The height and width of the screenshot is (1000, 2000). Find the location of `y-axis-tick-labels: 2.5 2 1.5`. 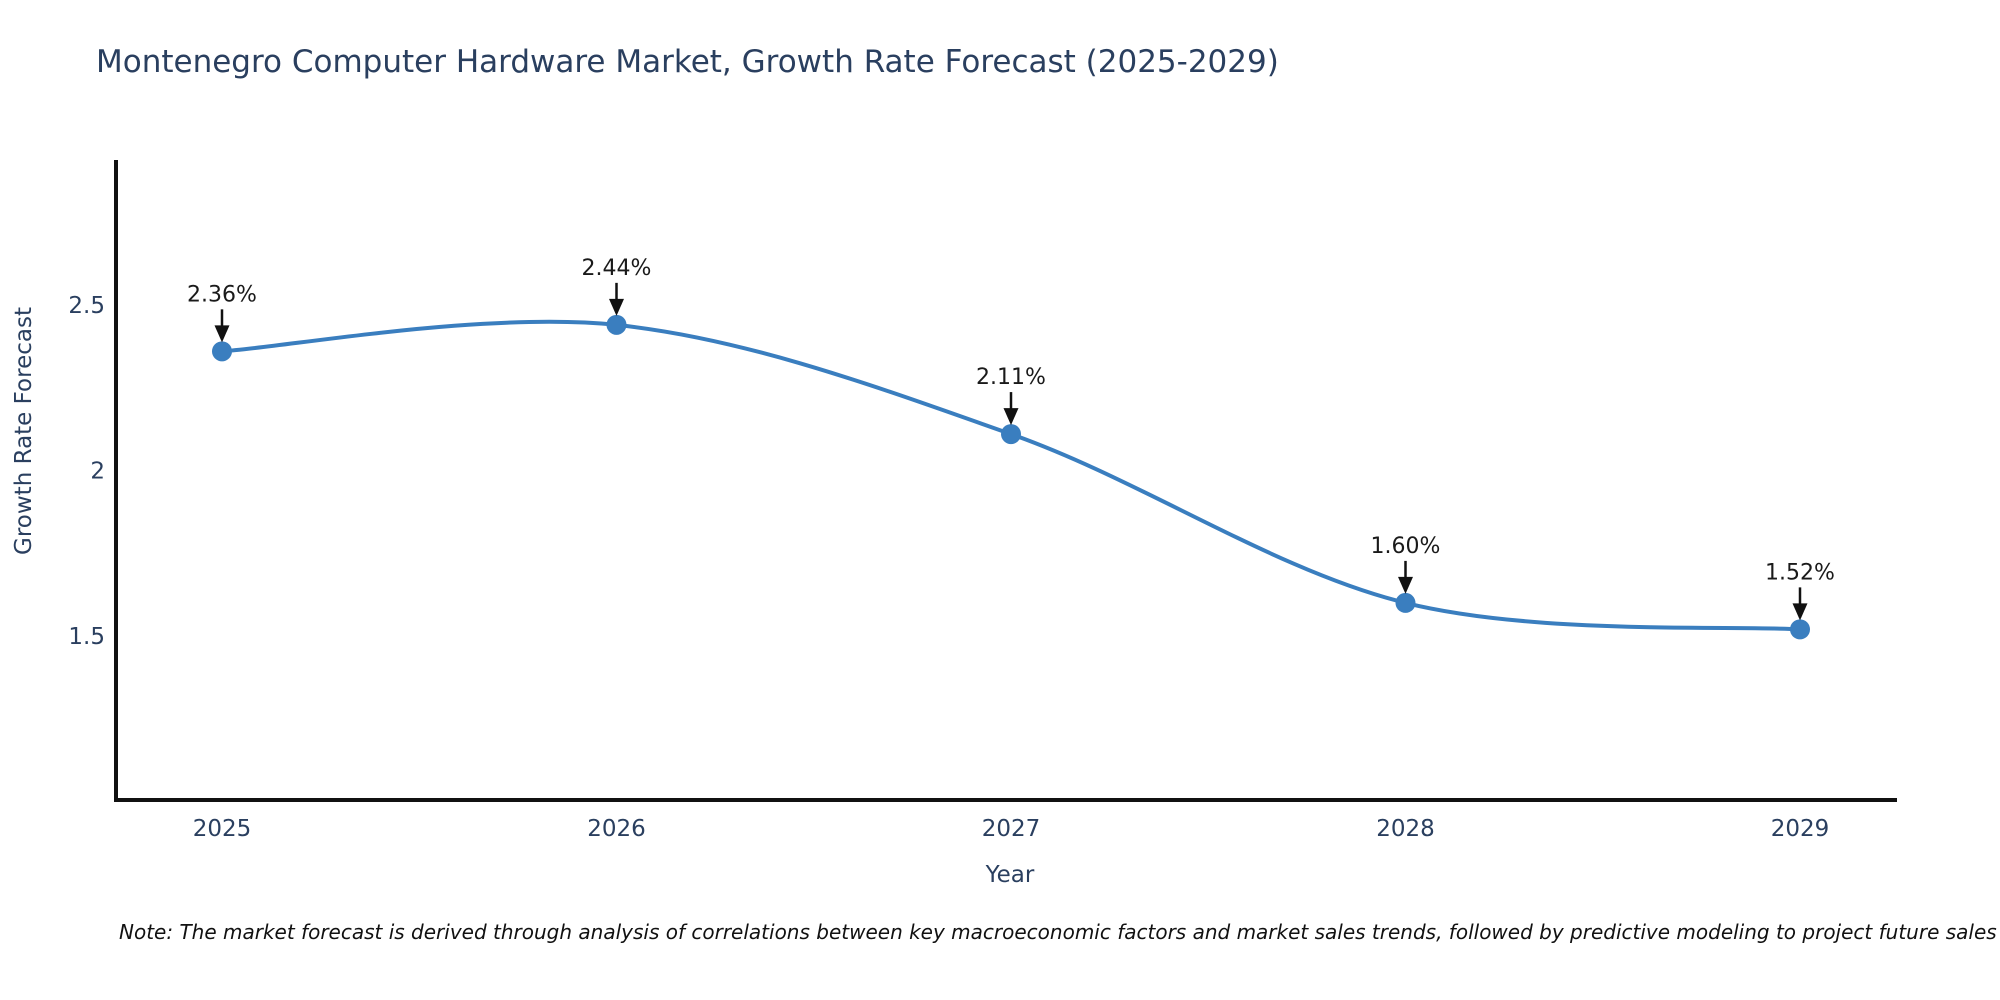

y-axis-tick-labels: 2.5 2 1.5 is located at coordinates (86, 471).